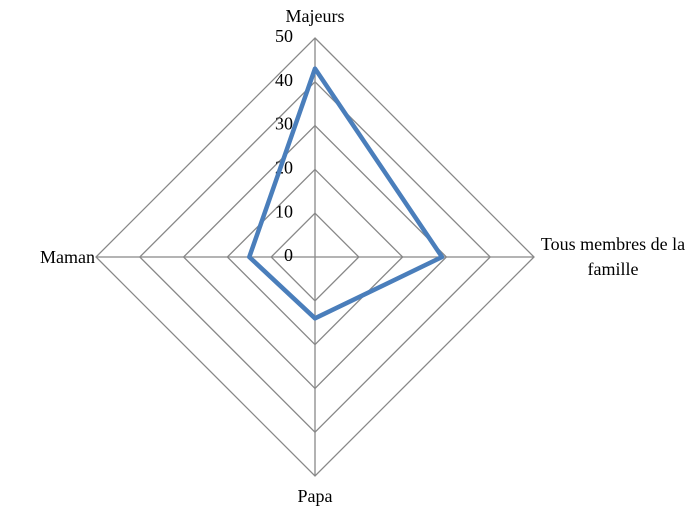 The width and height of the screenshot is (686, 514). What do you see at coordinates (284, 80) in the screenshot?
I see `r-tick-label: 40` at bounding box center [284, 80].